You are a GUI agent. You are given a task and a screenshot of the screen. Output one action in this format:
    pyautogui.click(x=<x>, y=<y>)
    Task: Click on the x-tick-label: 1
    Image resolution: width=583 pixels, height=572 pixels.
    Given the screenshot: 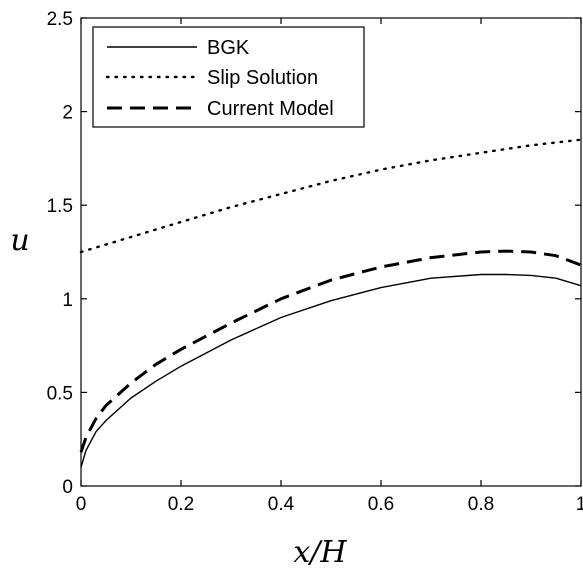 What is the action you would take?
    pyautogui.click(x=579, y=504)
    